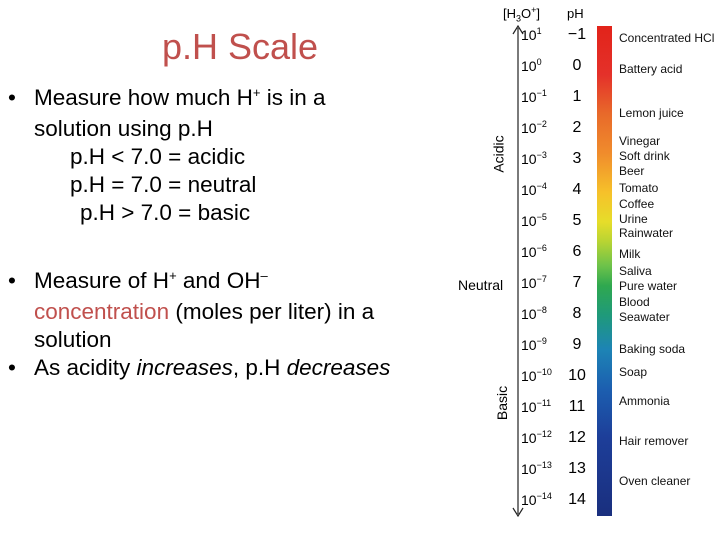 The height and width of the screenshot is (540, 720). Describe the element at coordinates (519, 18) in the screenshot. I see `header-subscript: 3` at that location.